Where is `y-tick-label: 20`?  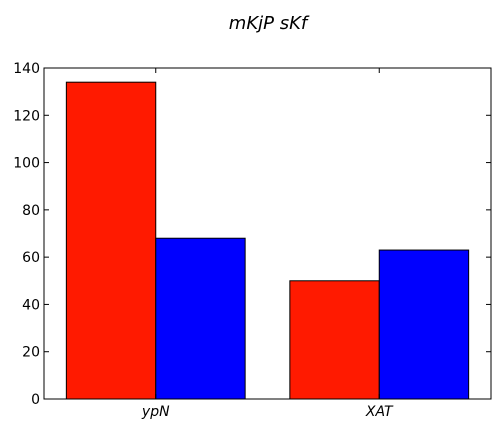 y-tick-label: 20 is located at coordinates (31, 353).